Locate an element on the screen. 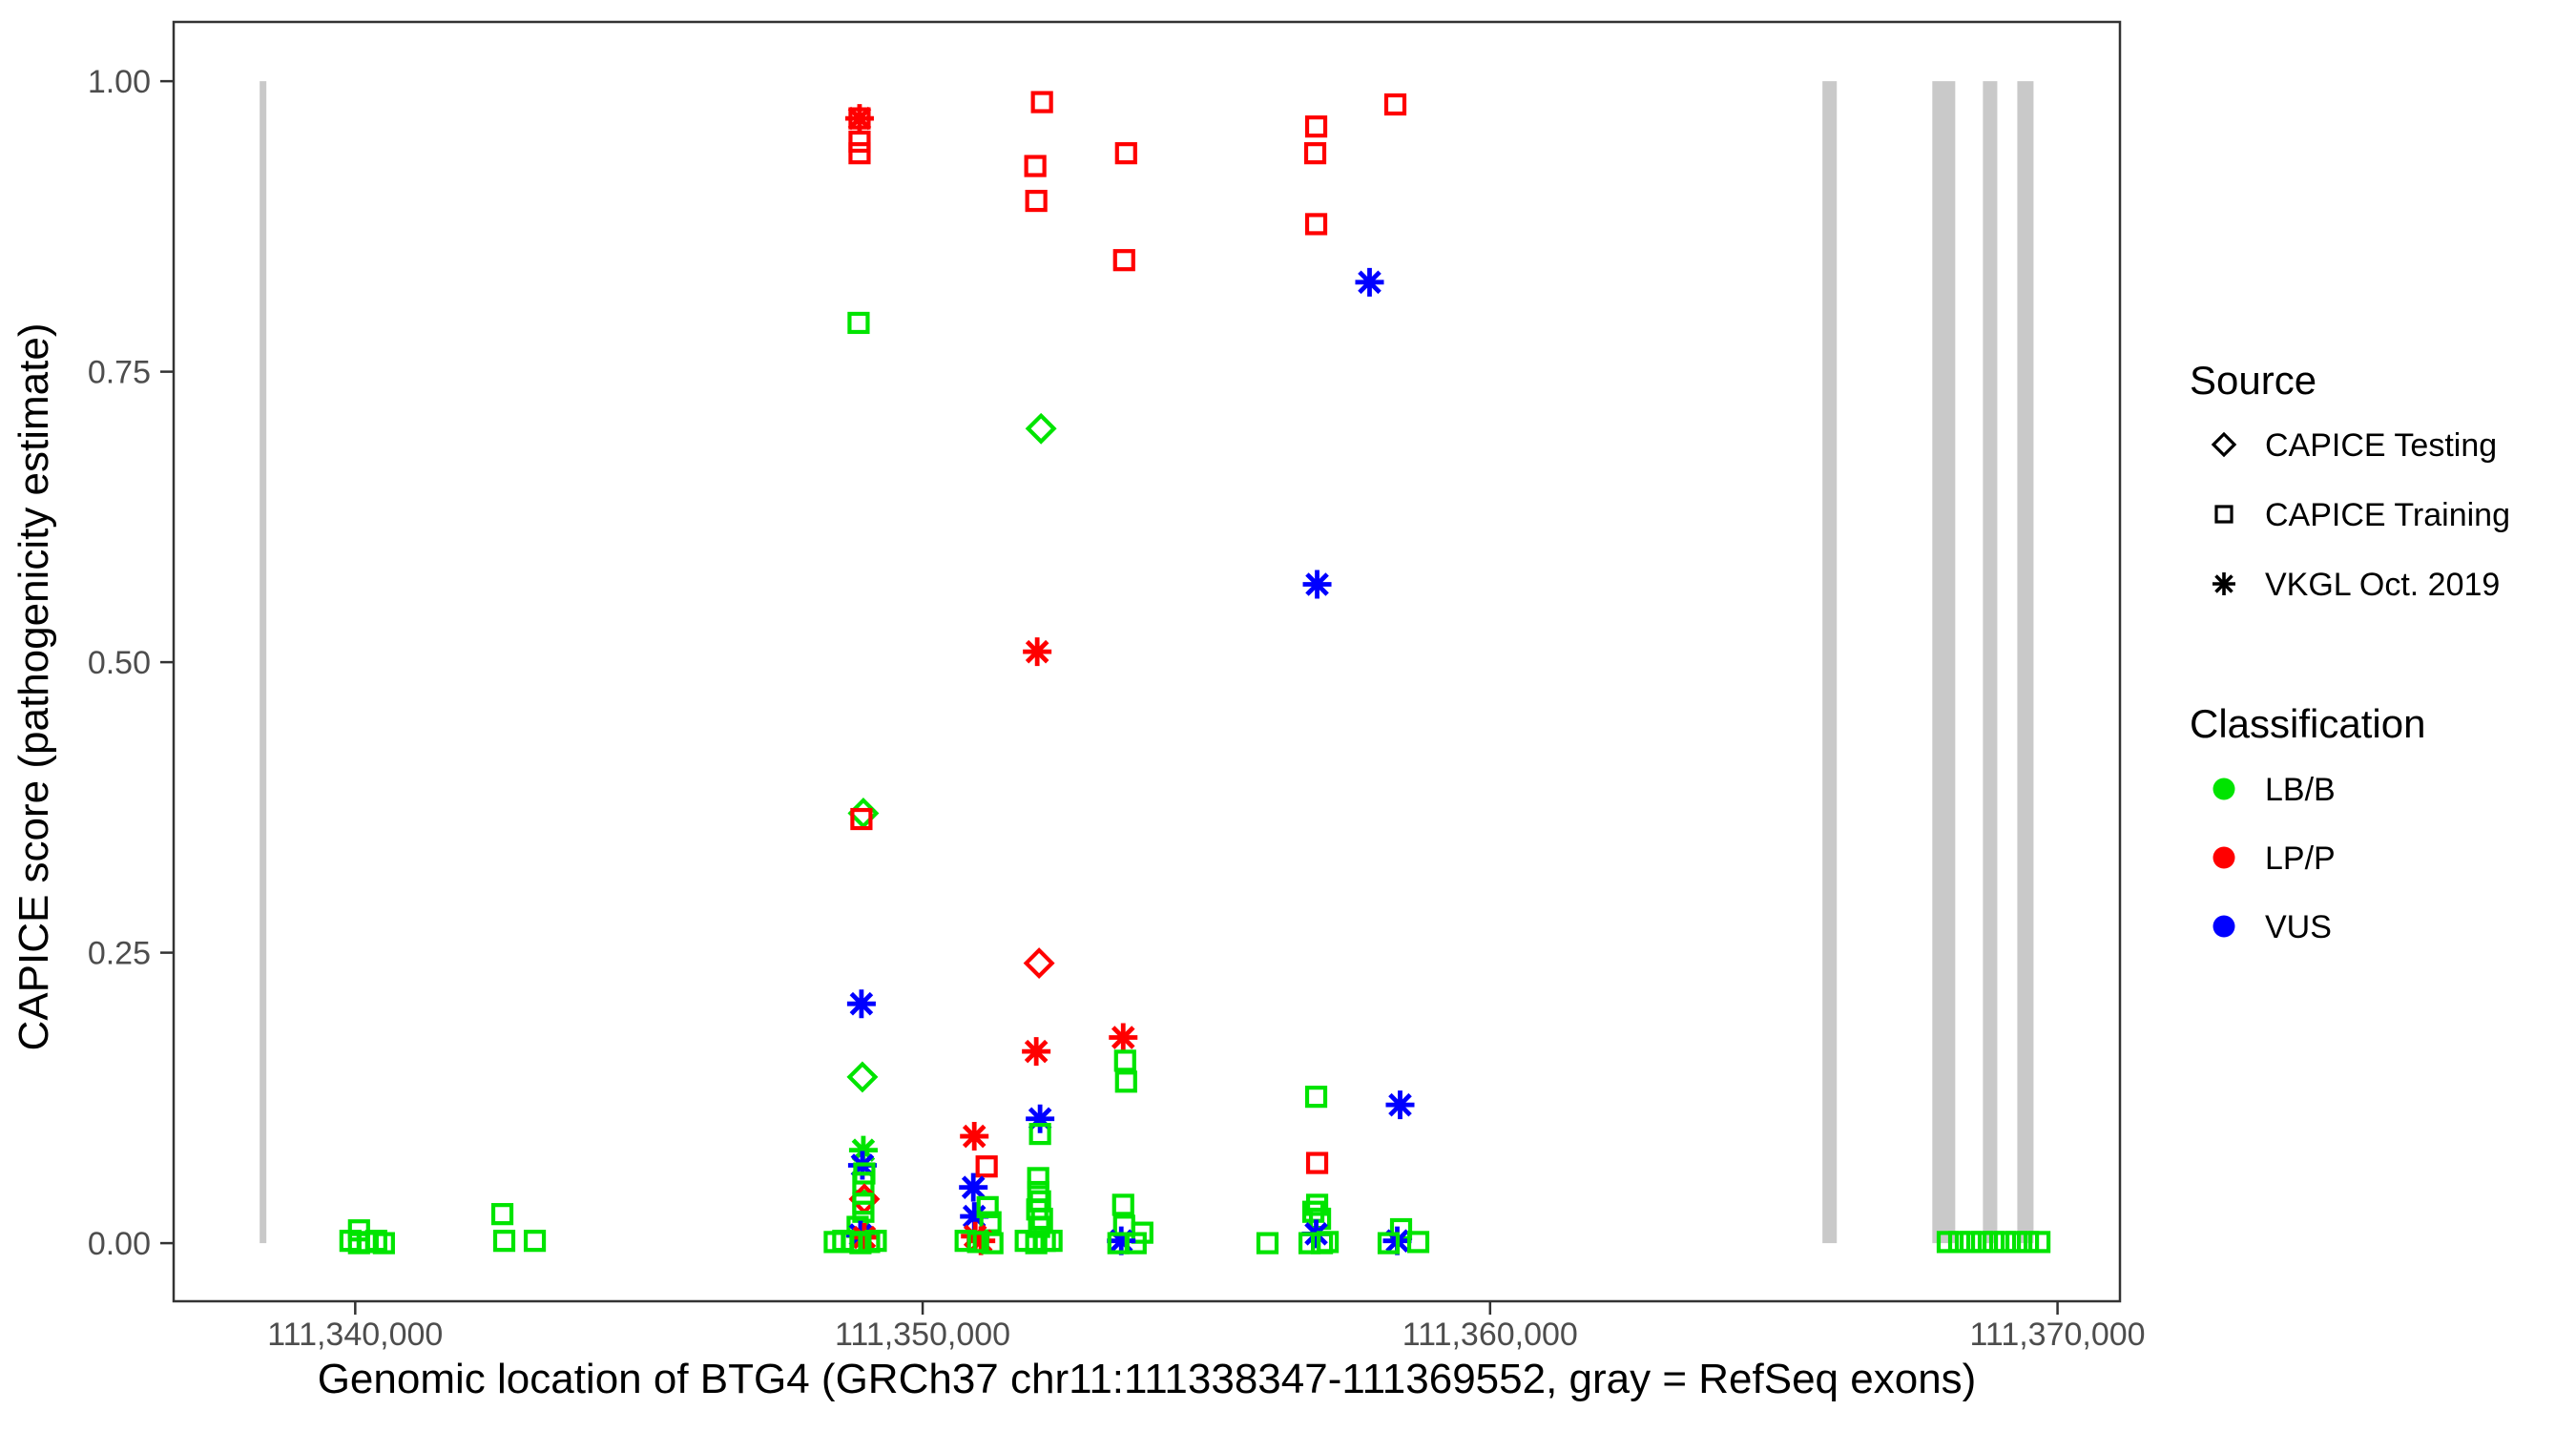 The image size is (2576, 1431). x-tick-label: 111,370,000 is located at coordinates (2058, 1335).